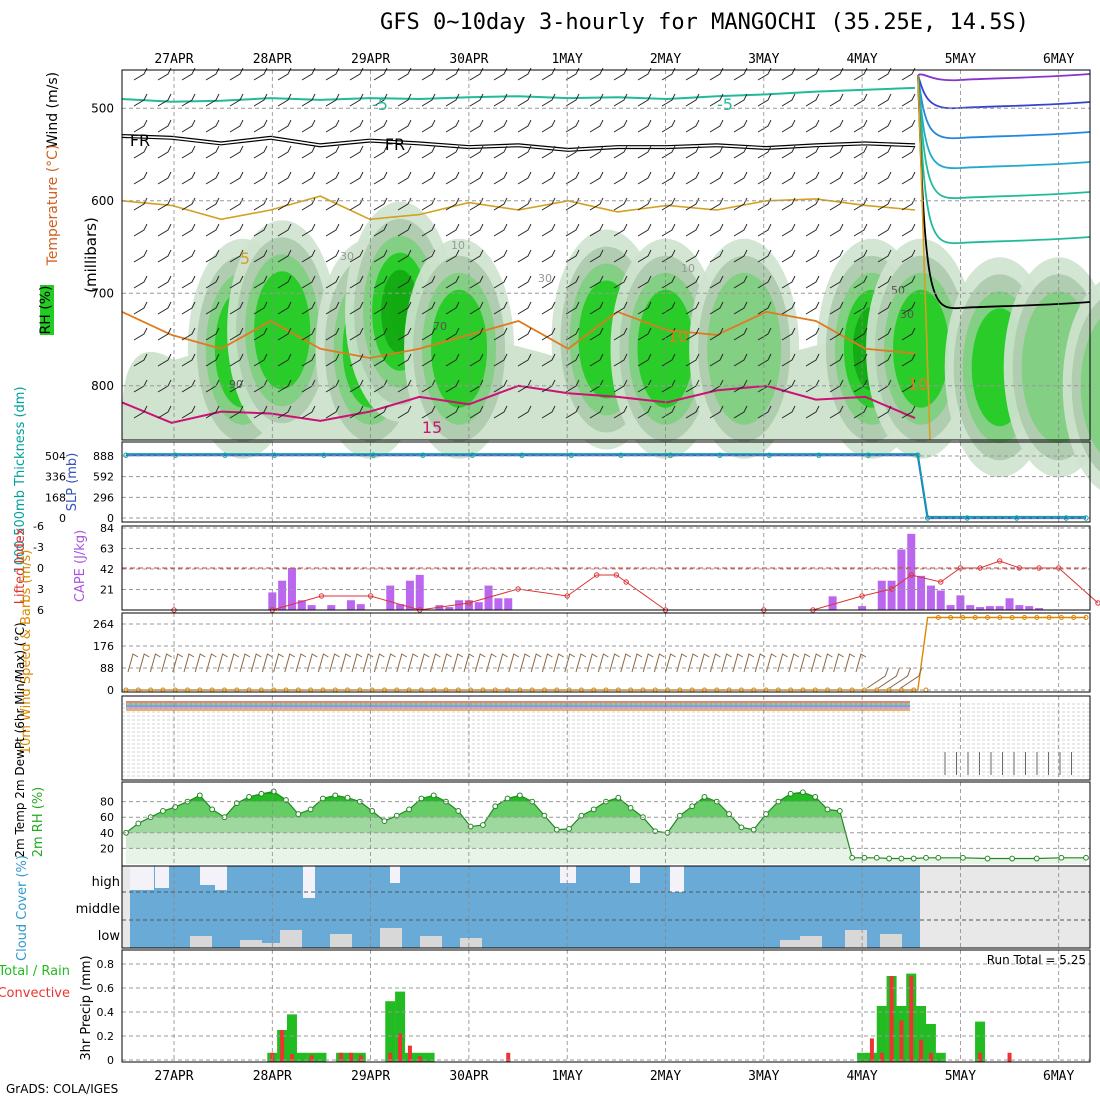 This screenshot has height=1100, width=1100. I want to click on contour-label-3: FR, so click(395, 144).